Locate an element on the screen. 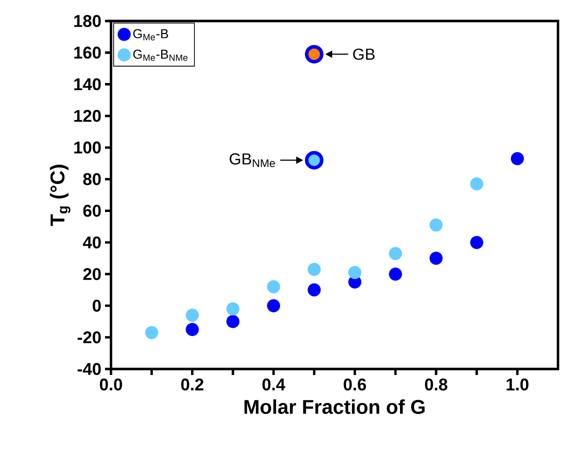 The image size is (561, 450). x-tick-label: 0.4 is located at coordinates (274, 384).